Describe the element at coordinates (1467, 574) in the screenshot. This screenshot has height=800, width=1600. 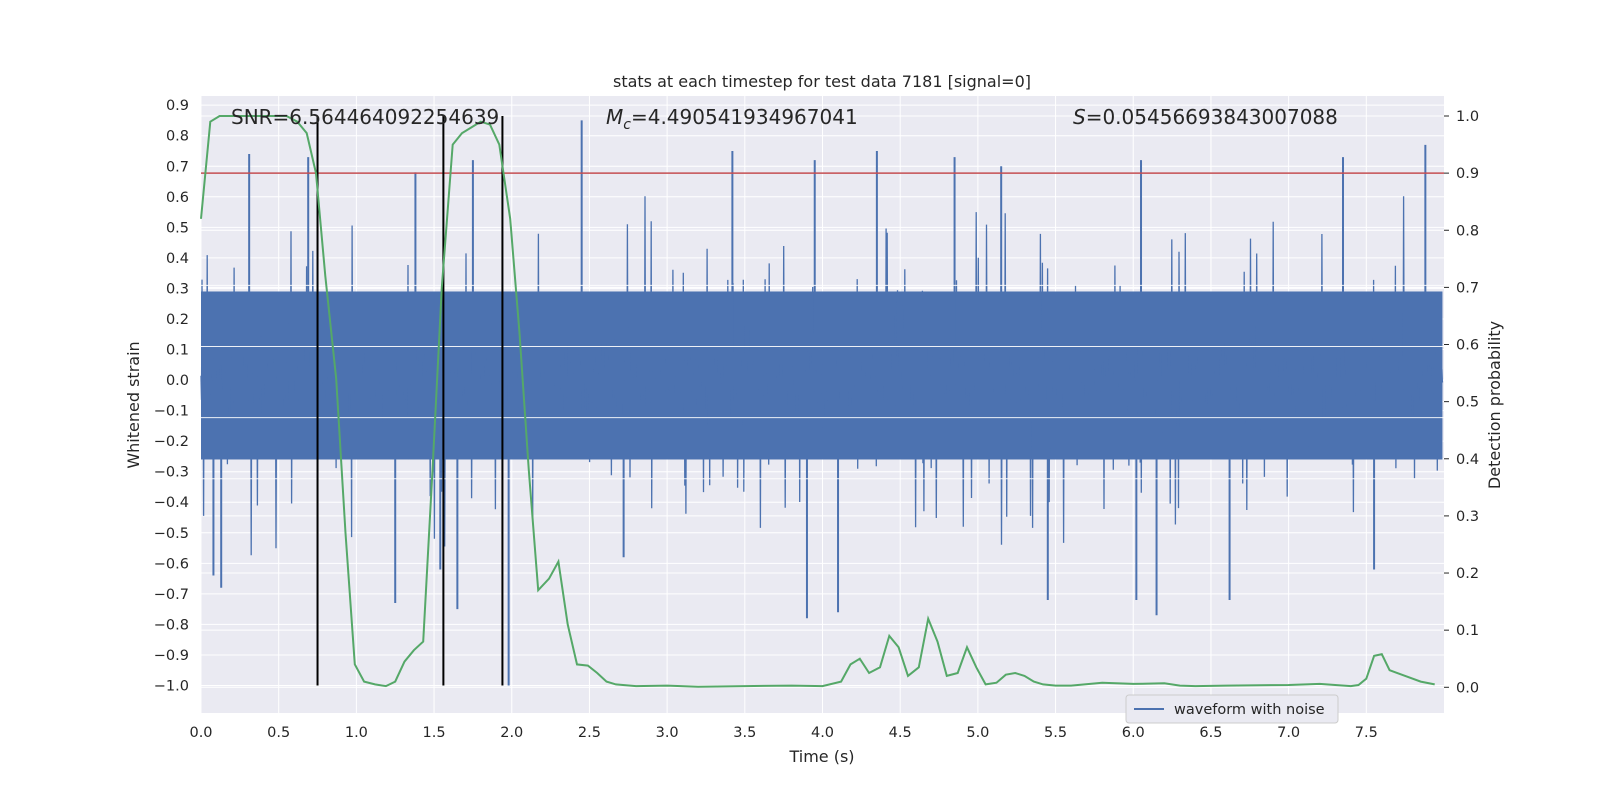
I see `y2-tick-label: 0.2` at that location.